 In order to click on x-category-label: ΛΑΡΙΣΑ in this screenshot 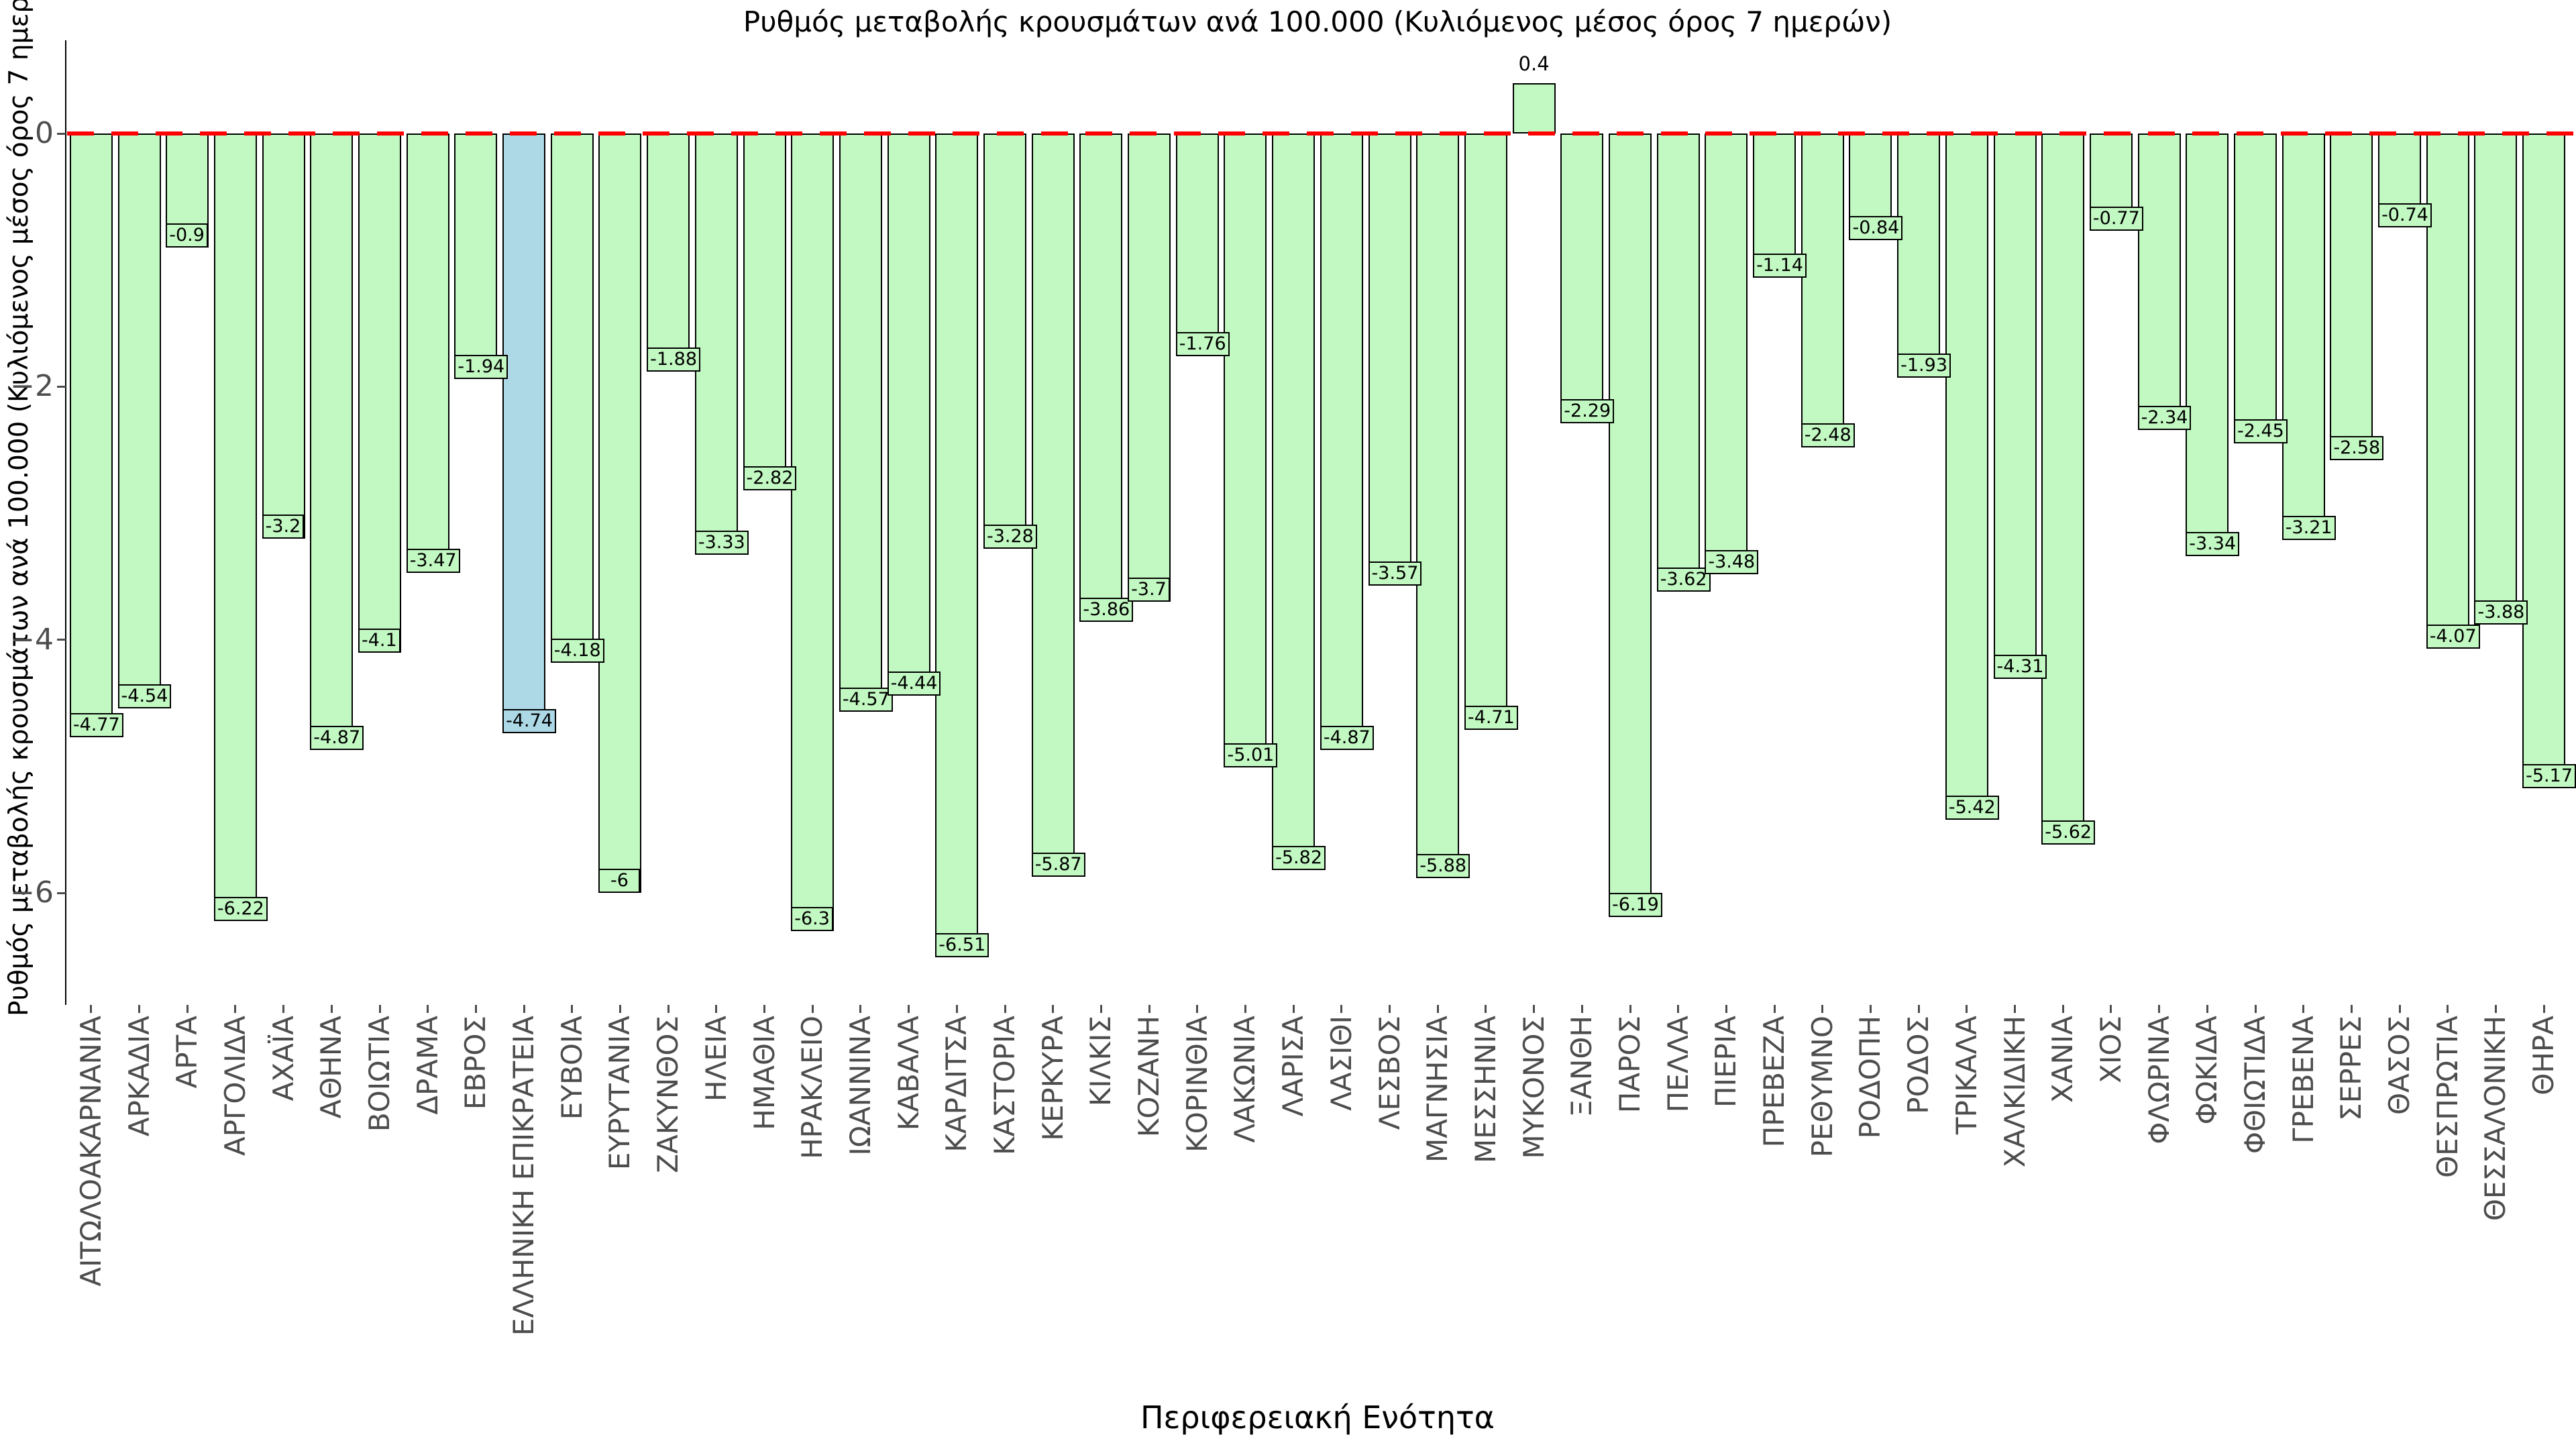, I will do `click(1293, 1066)`.